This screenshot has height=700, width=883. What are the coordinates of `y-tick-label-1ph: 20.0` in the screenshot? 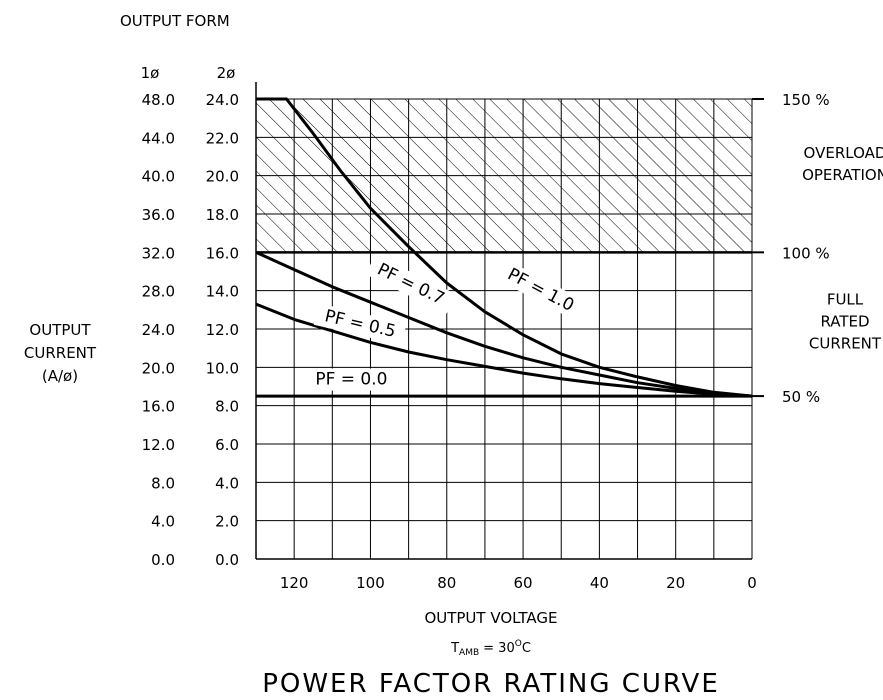 It's located at (158, 368).